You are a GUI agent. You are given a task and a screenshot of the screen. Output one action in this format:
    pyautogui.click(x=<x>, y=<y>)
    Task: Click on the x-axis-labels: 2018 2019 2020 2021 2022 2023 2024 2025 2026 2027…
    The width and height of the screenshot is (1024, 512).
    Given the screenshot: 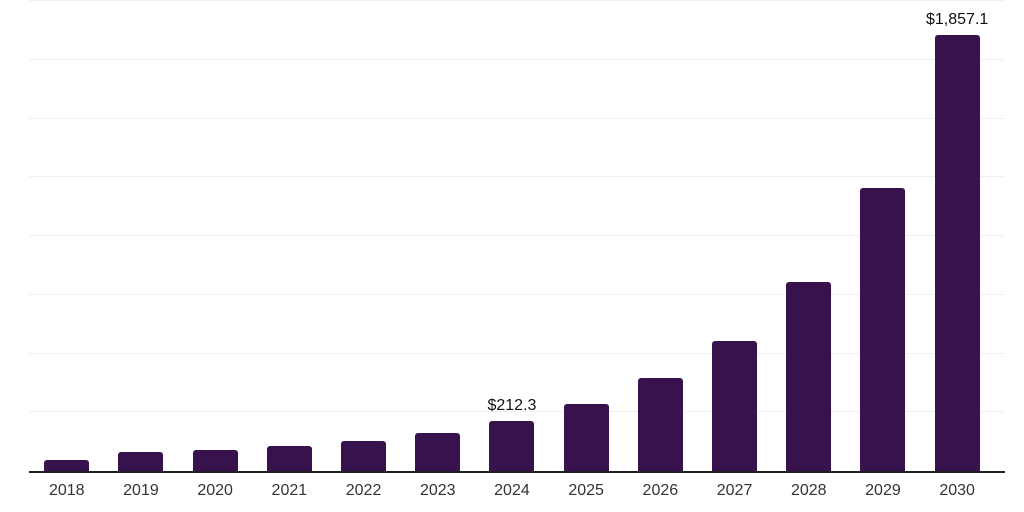 What is the action you would take?
    pyautogui.click(x=517, y=493)
    